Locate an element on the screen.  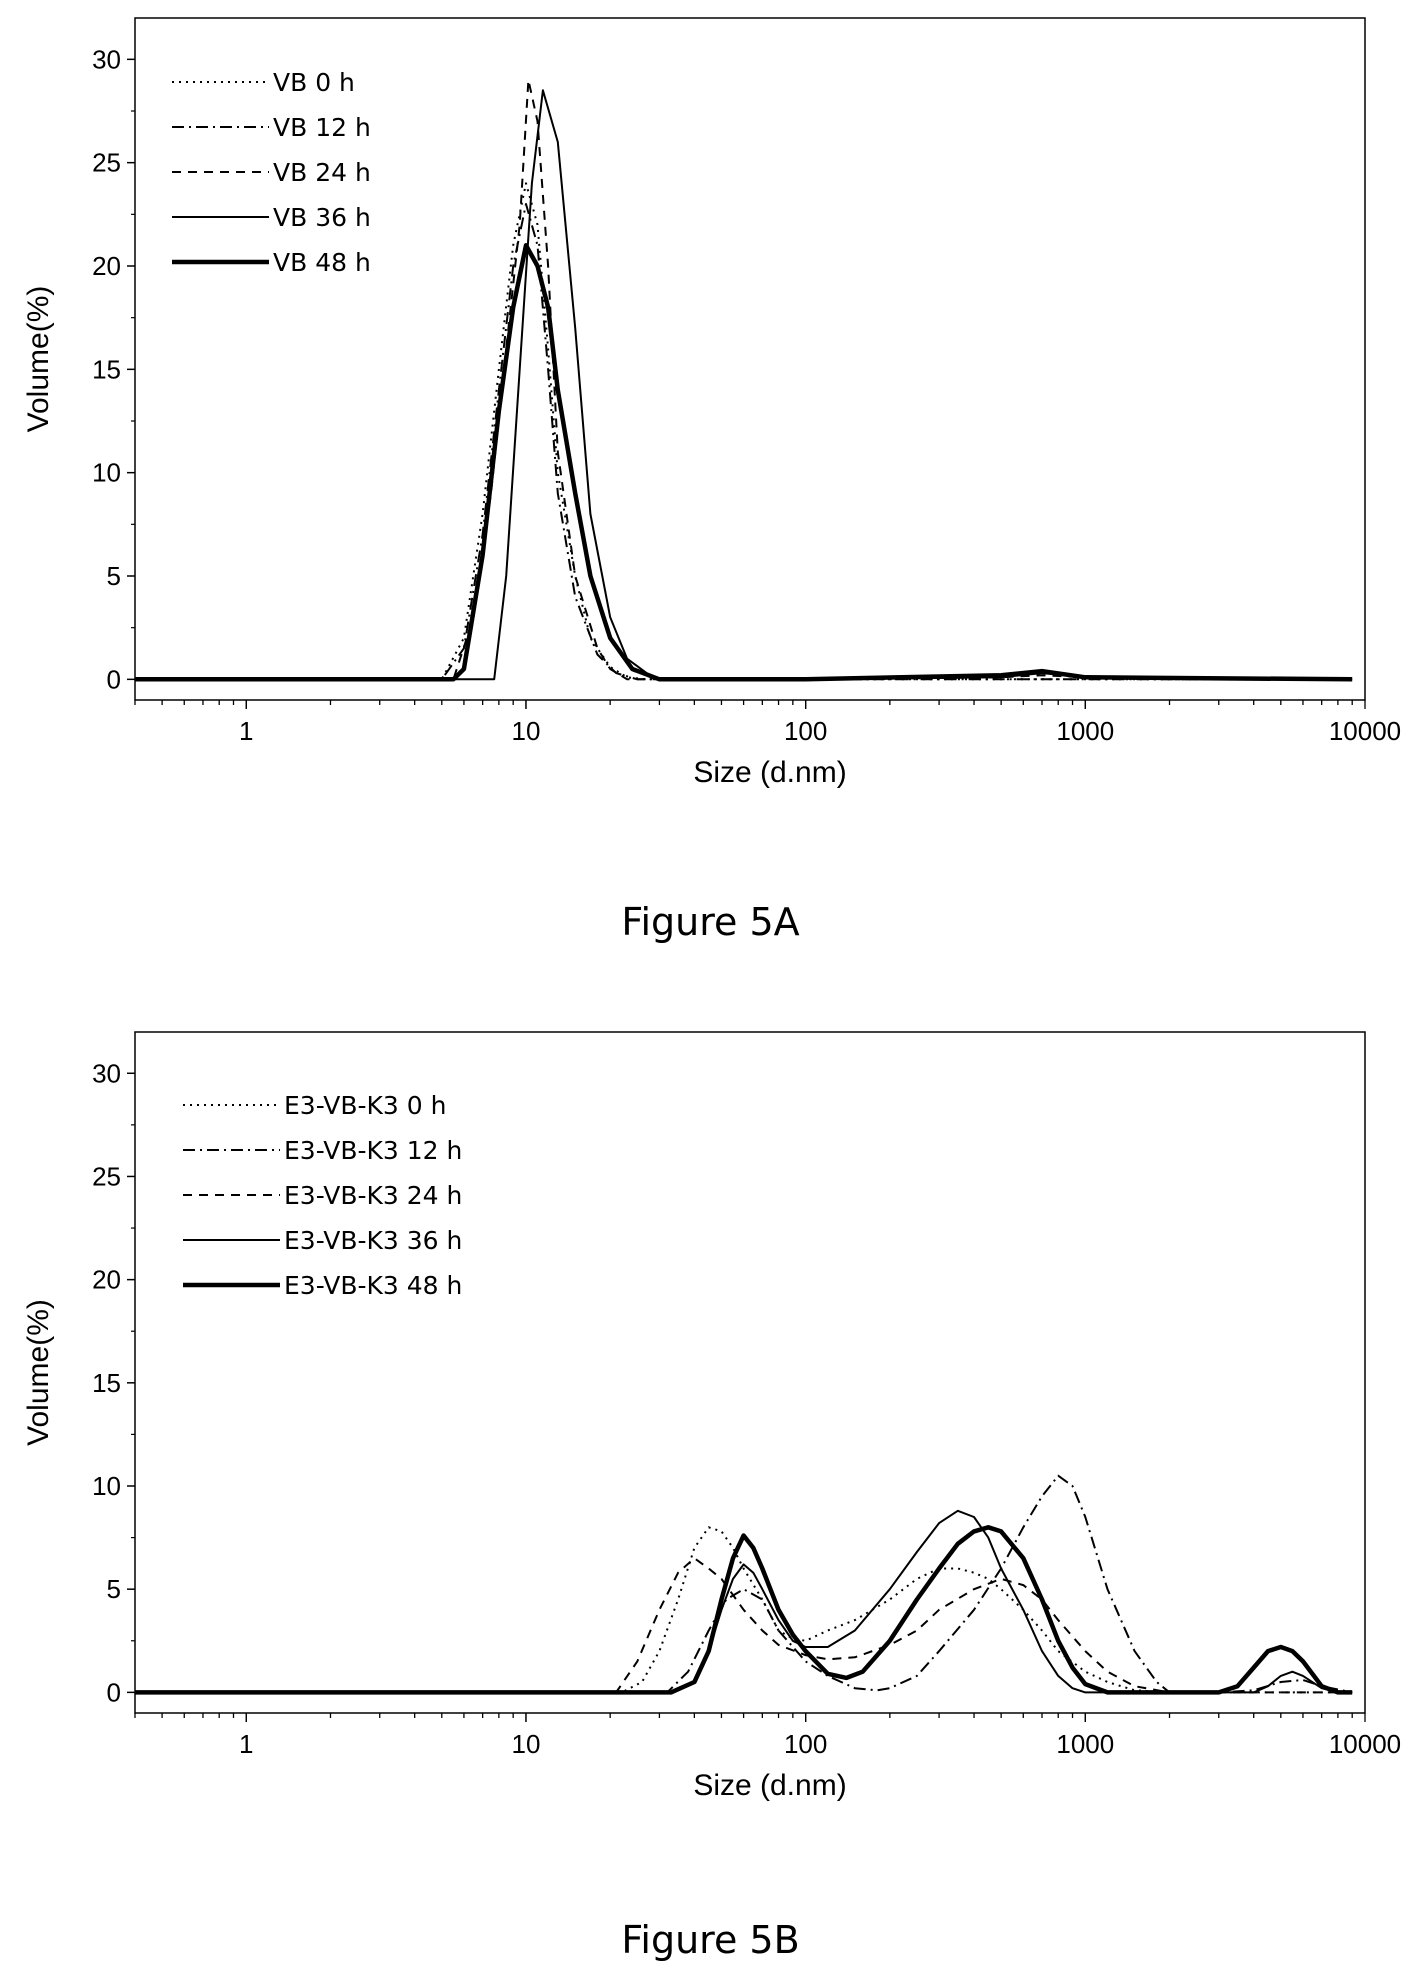
figure-caption: Figure 5B is located at coordinates (710, 1940).